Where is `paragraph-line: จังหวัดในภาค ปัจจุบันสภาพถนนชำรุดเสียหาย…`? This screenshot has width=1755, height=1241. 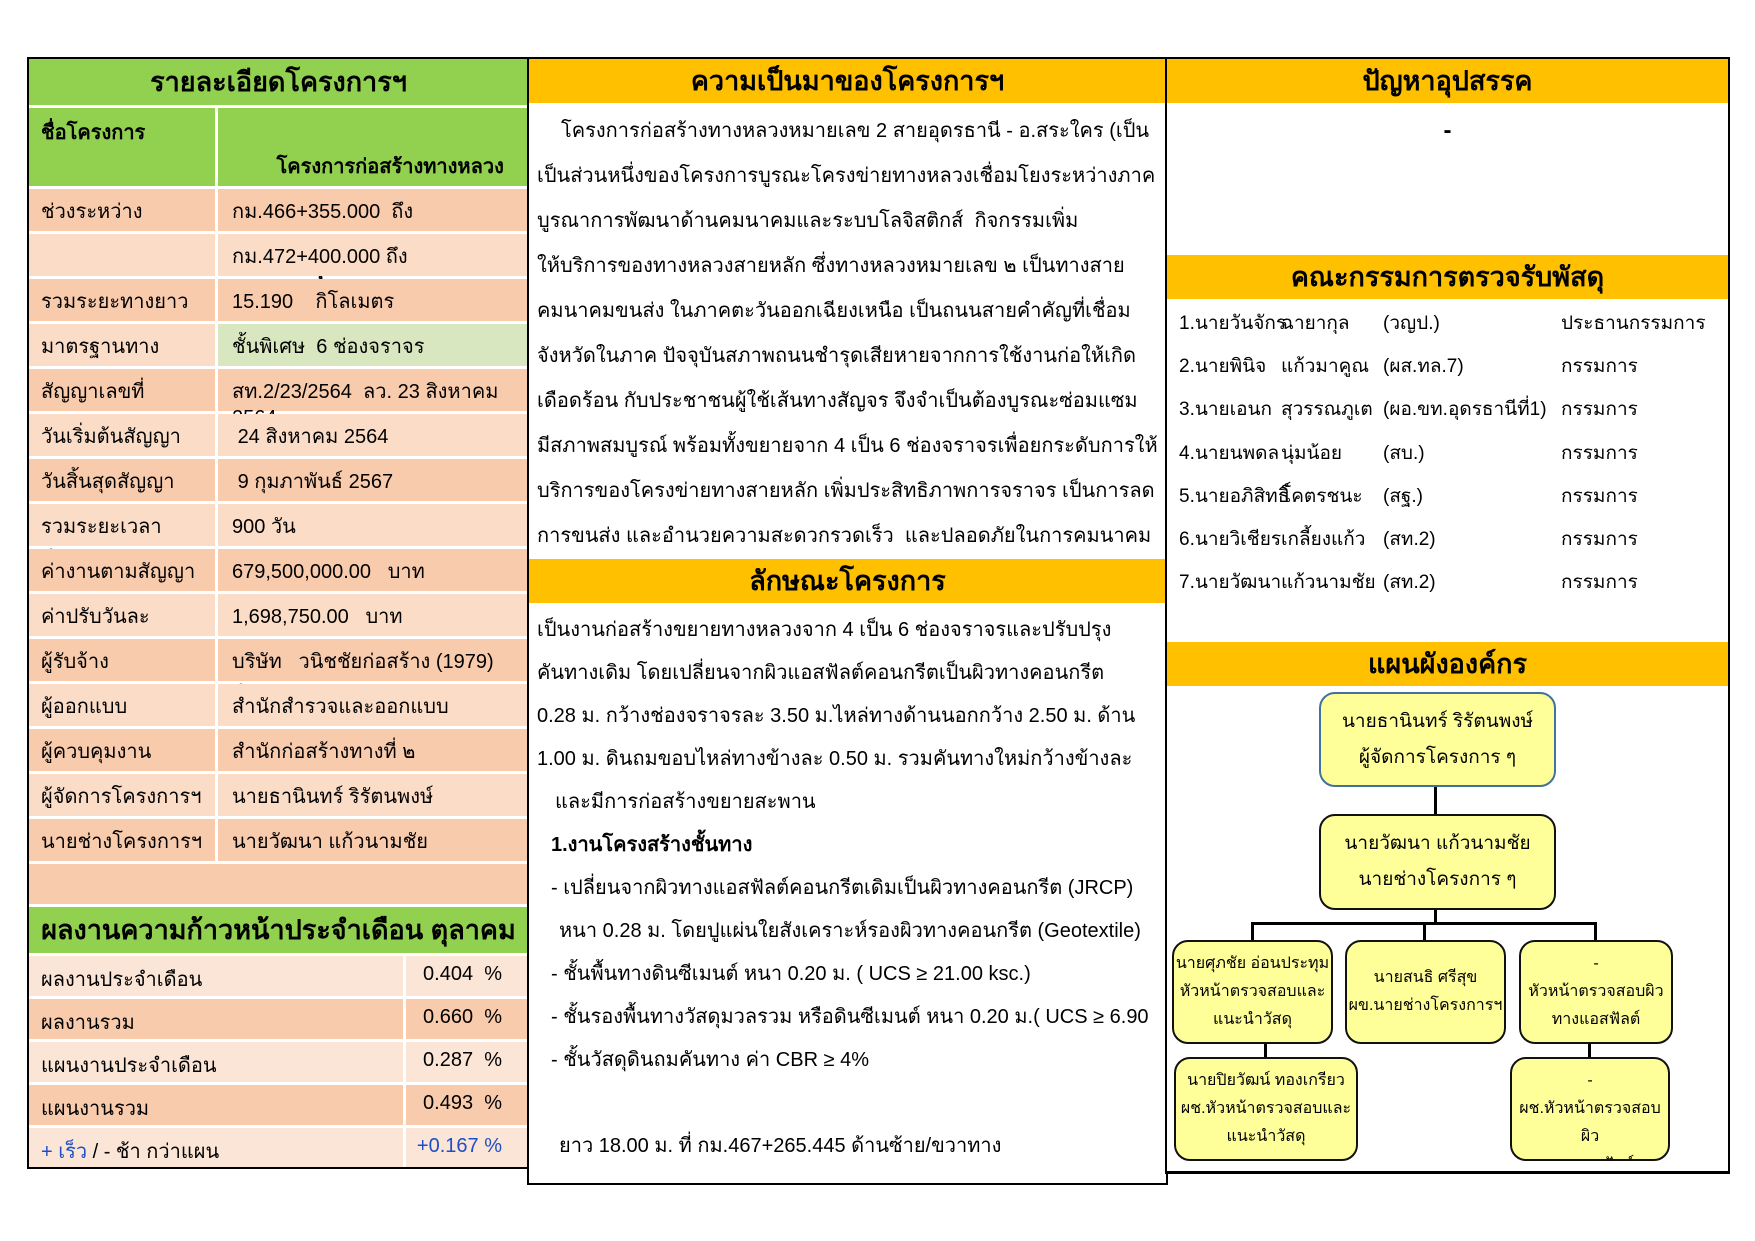 paragraph-line: จังหวัดในภาค ปัจจุบันสภาพถนนชำรุดเสียหาย… is located at coordinates (837, 356).